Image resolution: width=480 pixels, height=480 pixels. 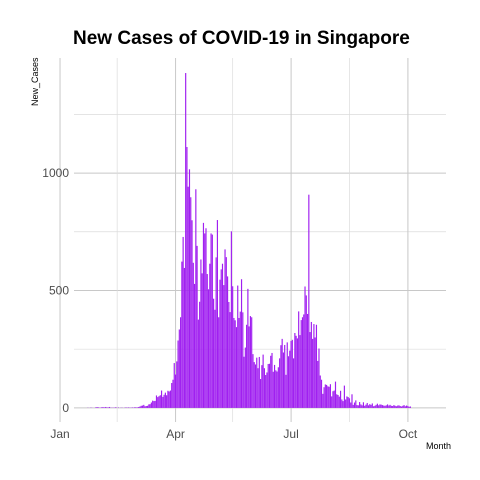 What do you see at coordinates (290, 434) in the screenshot?
I see `x-tick-label: Jul` at bounding box center [290, 434].